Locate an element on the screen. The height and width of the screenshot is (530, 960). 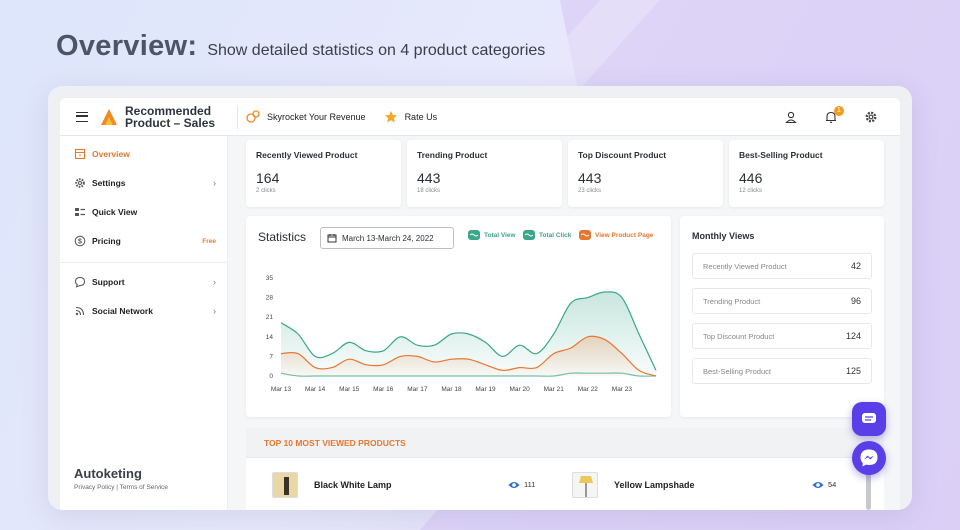
sidebar-divider is located at coordinates (144, 262).